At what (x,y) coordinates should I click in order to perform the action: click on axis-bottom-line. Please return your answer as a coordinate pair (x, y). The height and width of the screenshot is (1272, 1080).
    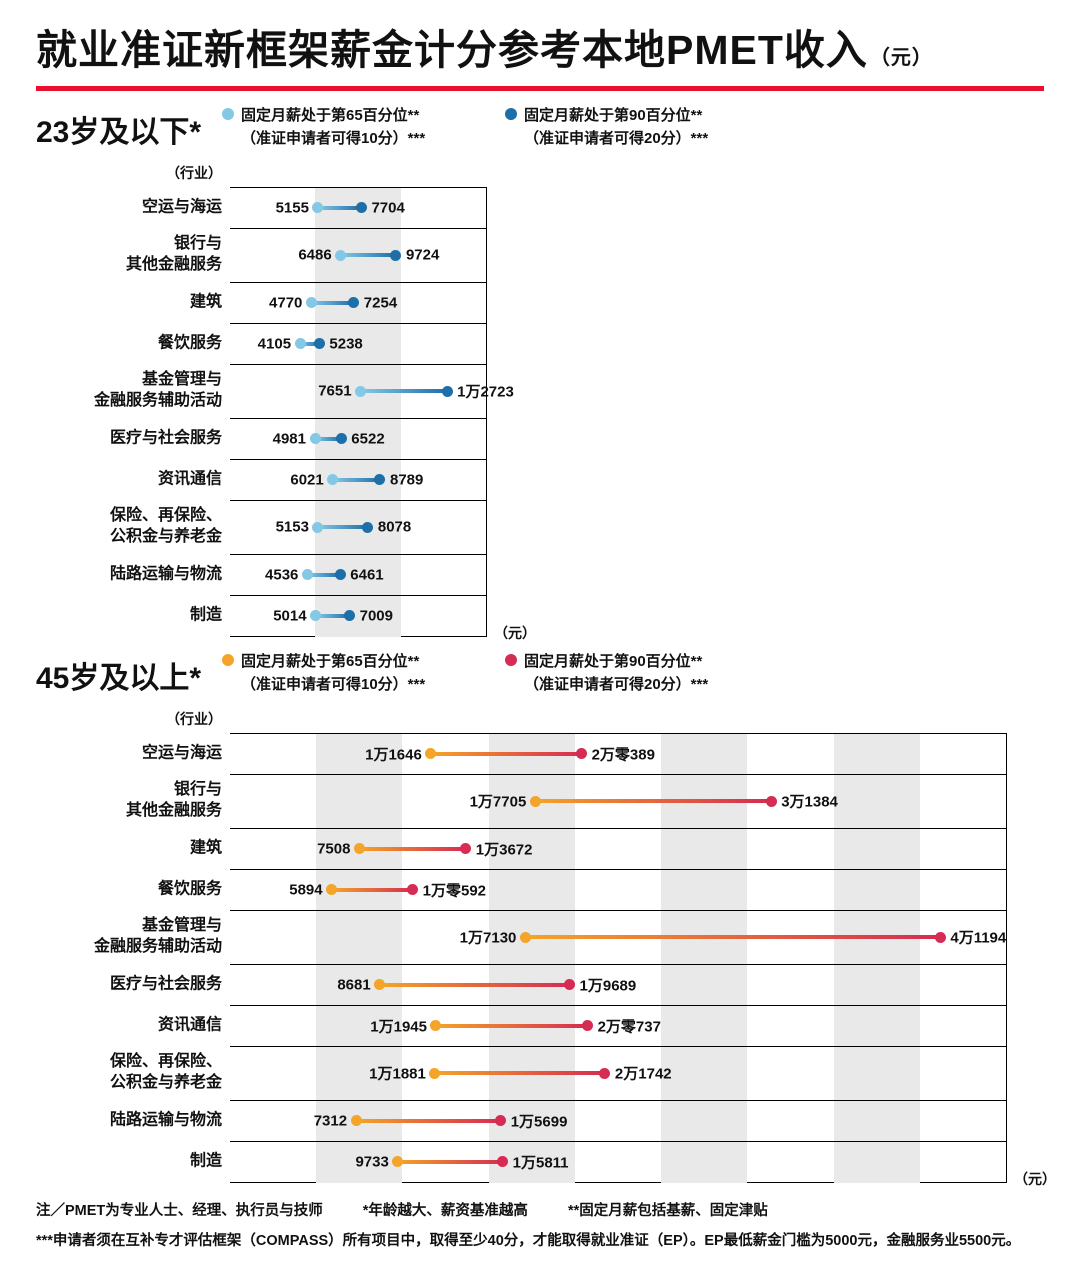
    Looking at the image, I should click on (618, 1182).